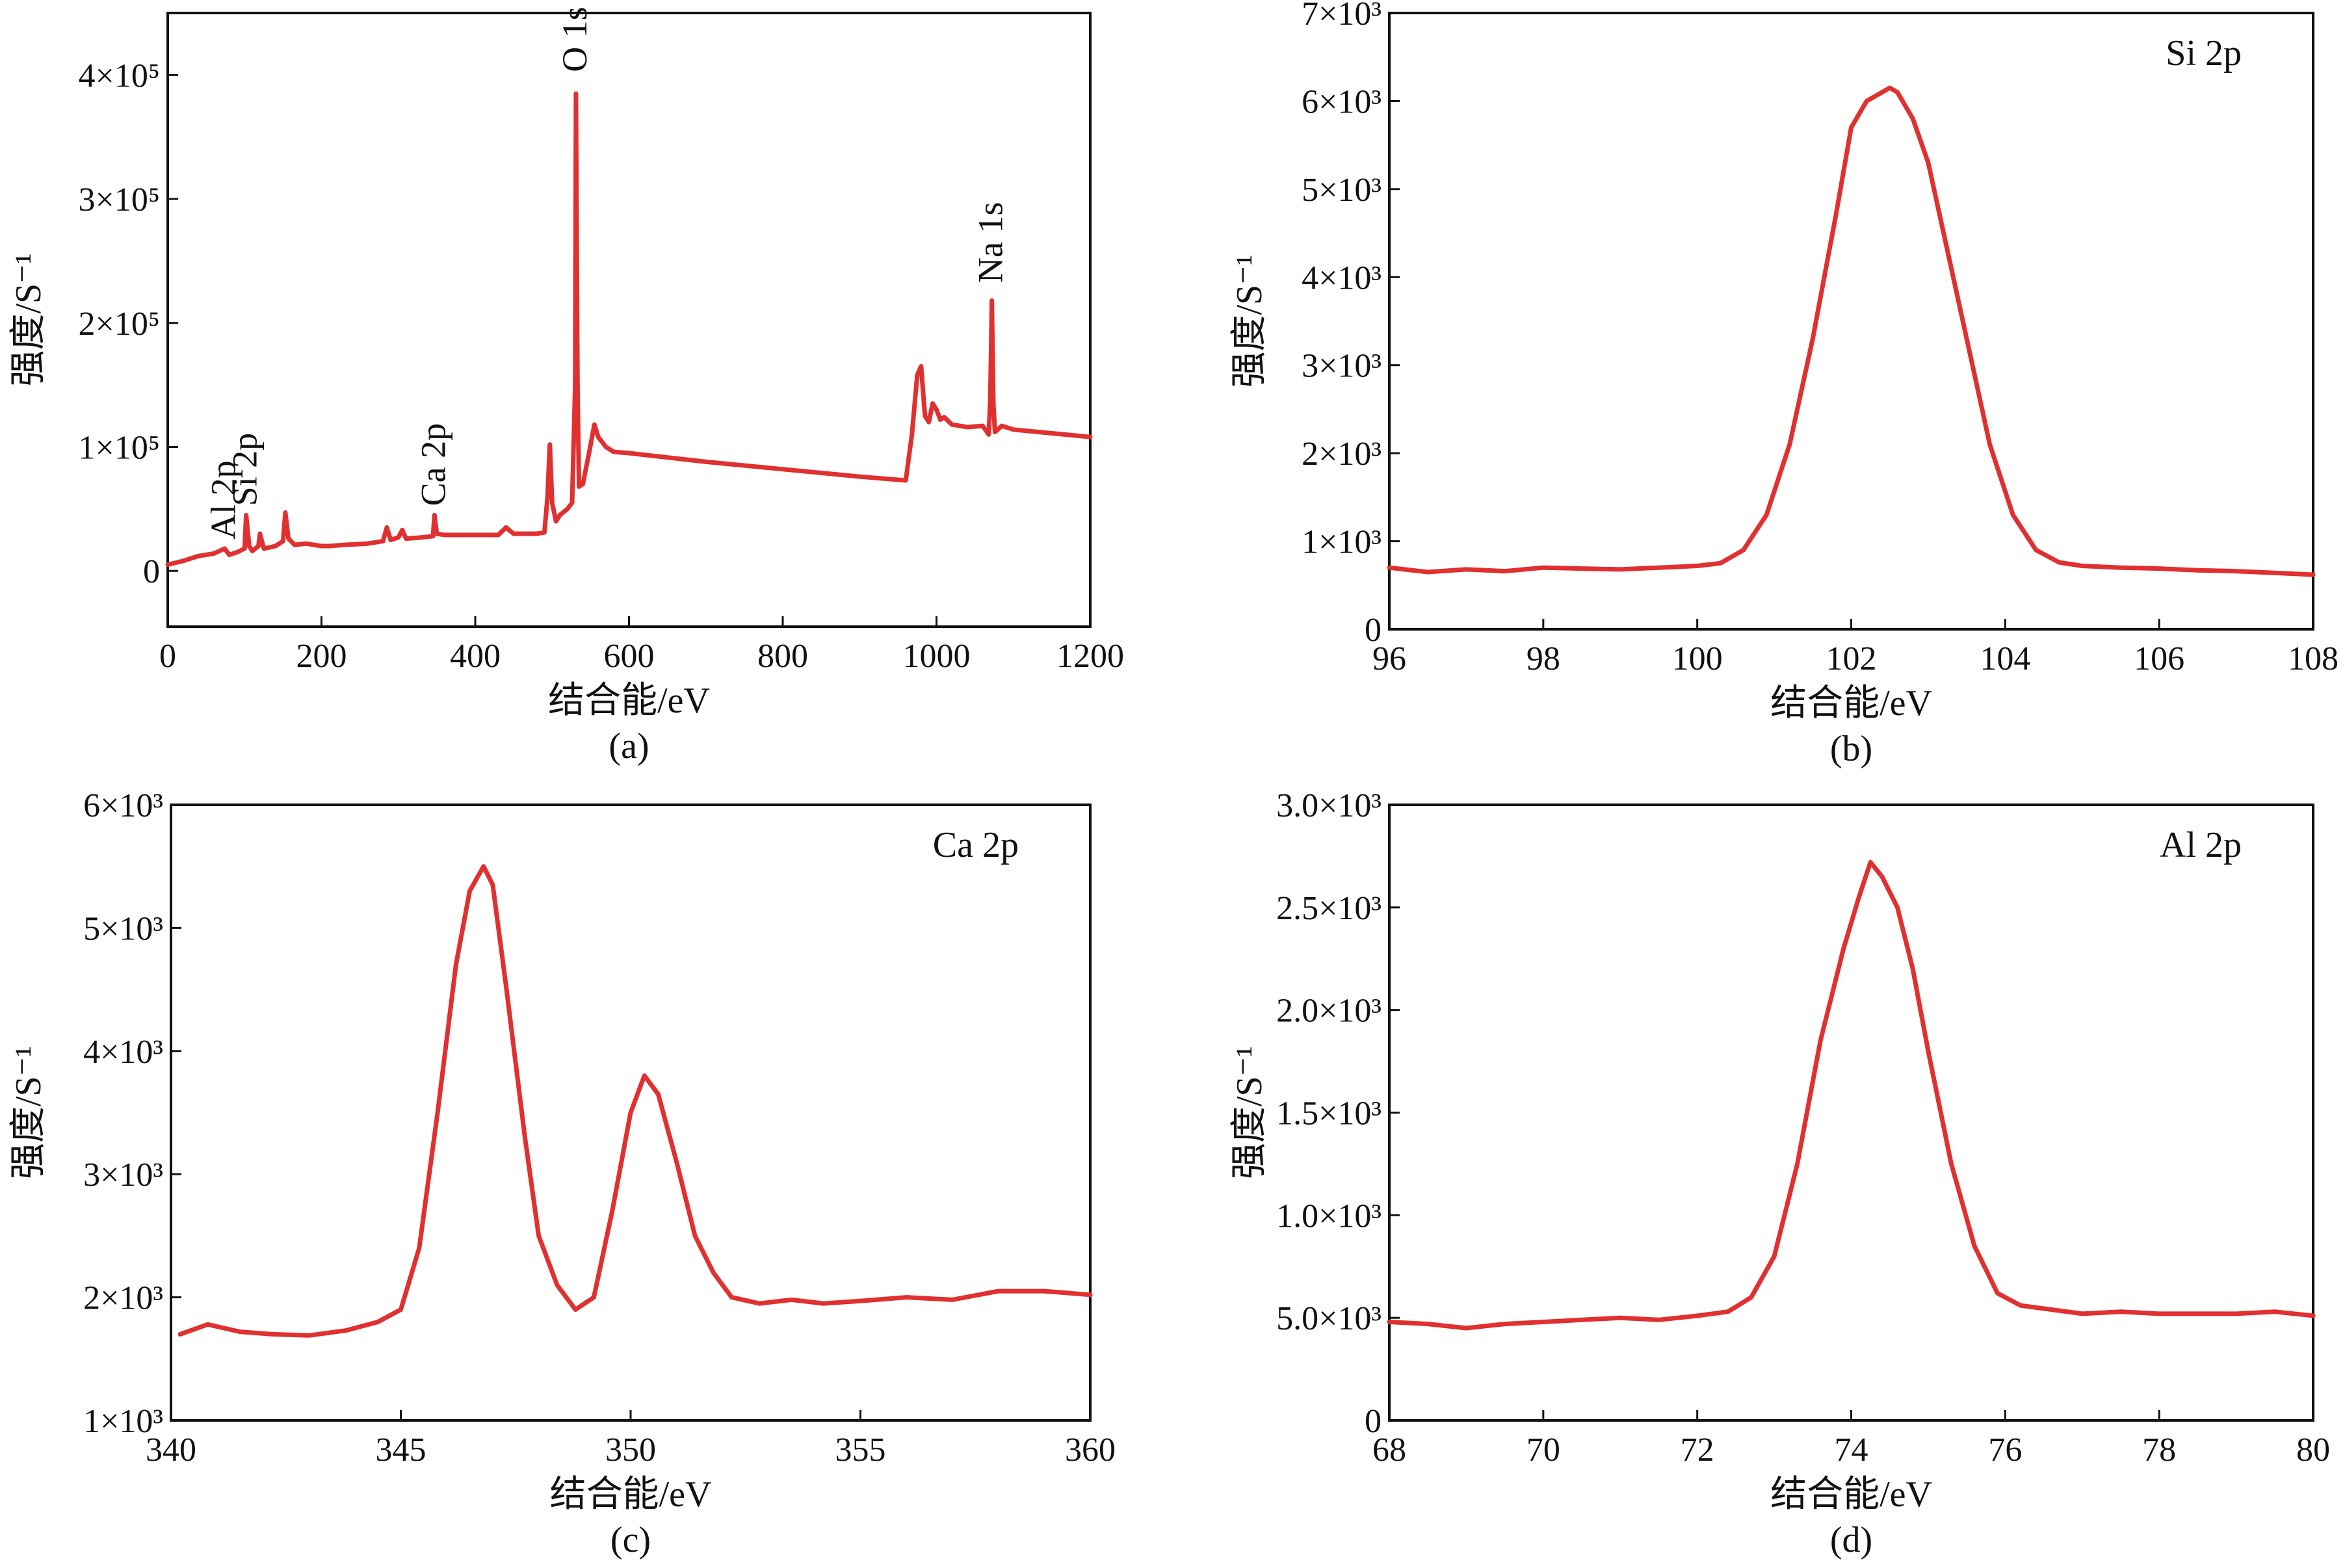 The image size is (2345, 1568). I want to click on peak-label: Al 2p, so click(223, 500).